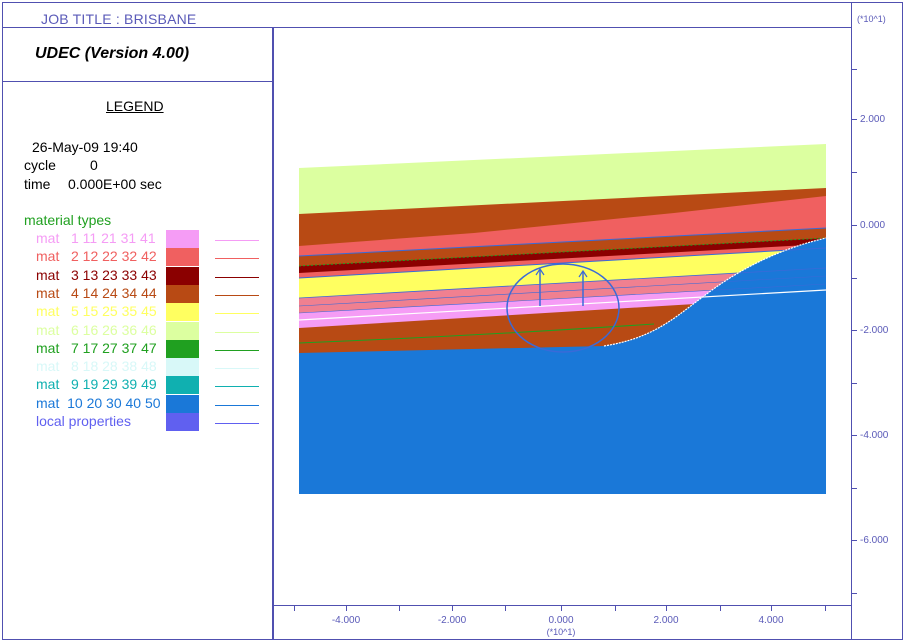 This screenshot has height=642, width=905. I want to click on material-row: mat 7 17 27 37 47, so click(137, 348).